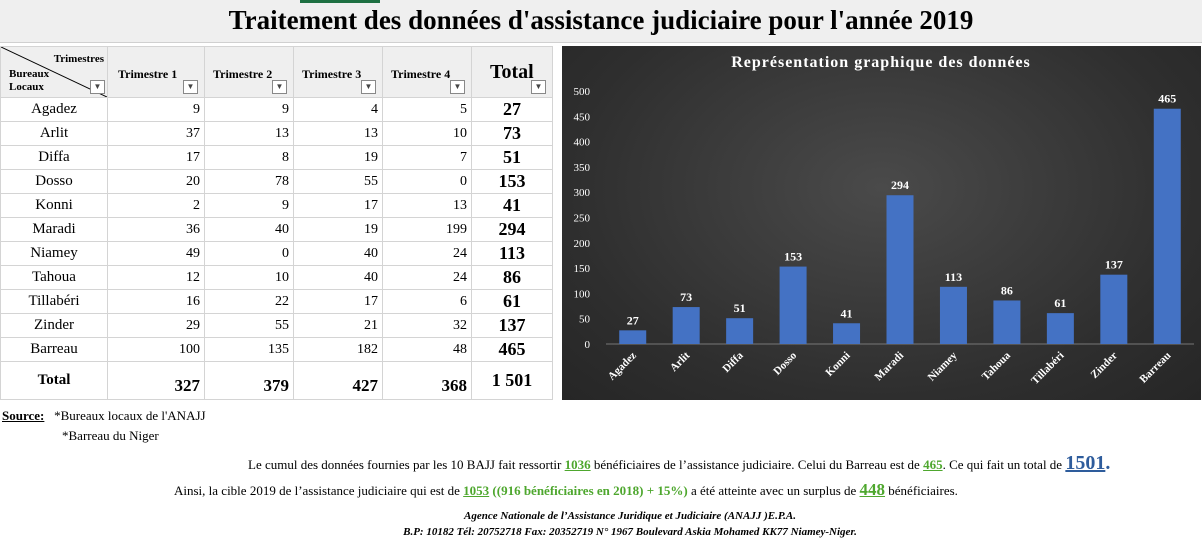 This screenshot has height=544, width=1202. Describe the element at coordinates (249, 72) in the screenshot. I see `header-trimestre-2: Trimestre 2 ▼` at that location.